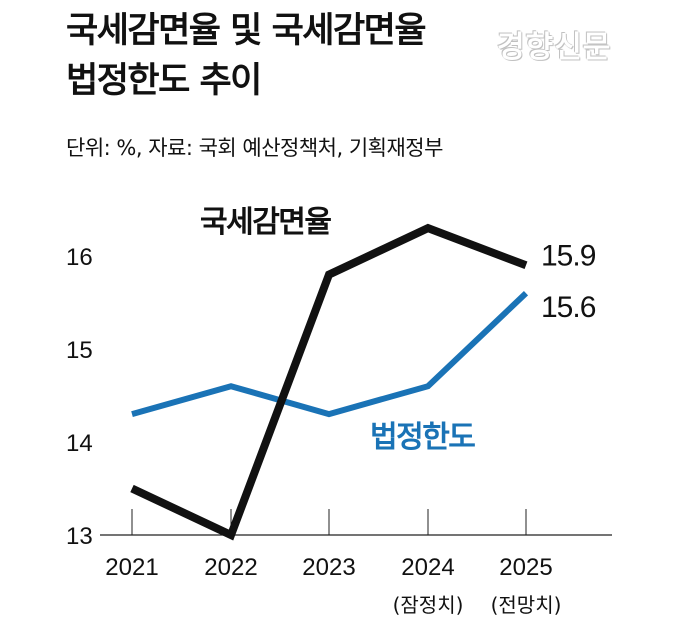 The image size is (675, 626). What do you see at coordinates (79, 397) in the screenshot?
I see `y-tick-labels: 13 14 15 16` at bounding box center [79, 397].